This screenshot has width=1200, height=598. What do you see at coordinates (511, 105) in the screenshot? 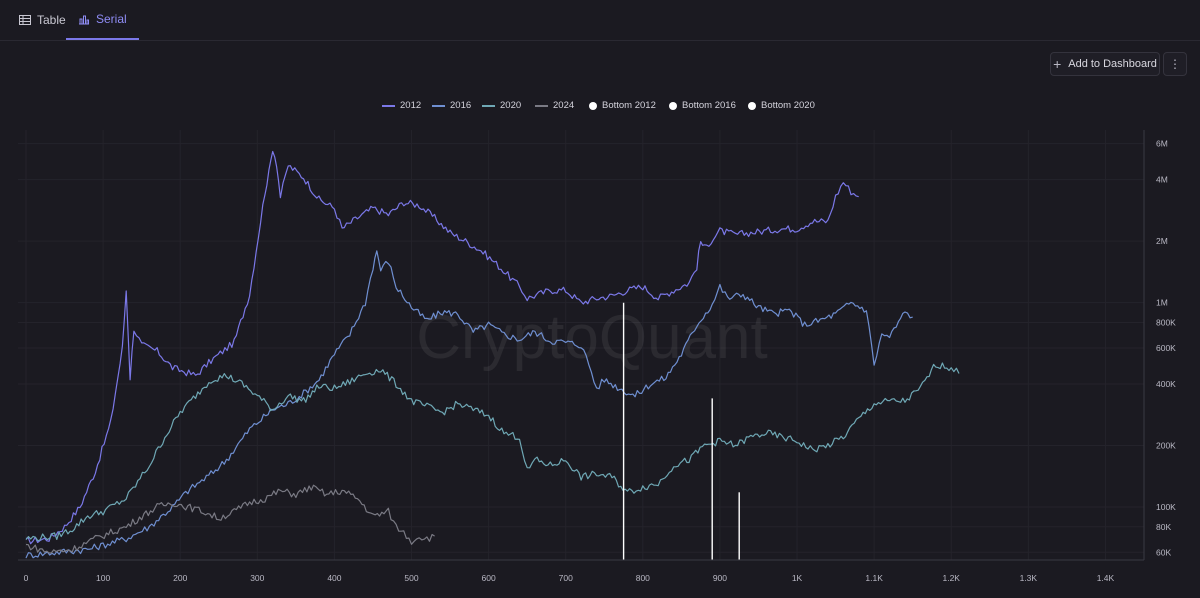
I see `legend-label: 2020` at bounding box center [511, 105].